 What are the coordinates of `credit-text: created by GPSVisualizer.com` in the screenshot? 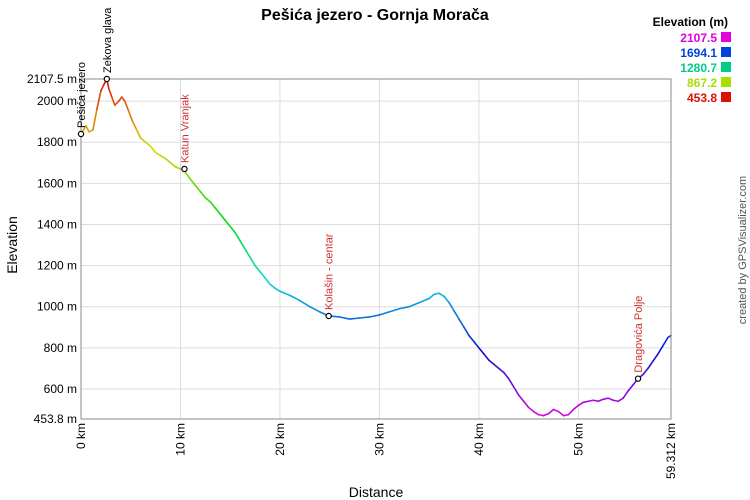 It's located at (743, 250).